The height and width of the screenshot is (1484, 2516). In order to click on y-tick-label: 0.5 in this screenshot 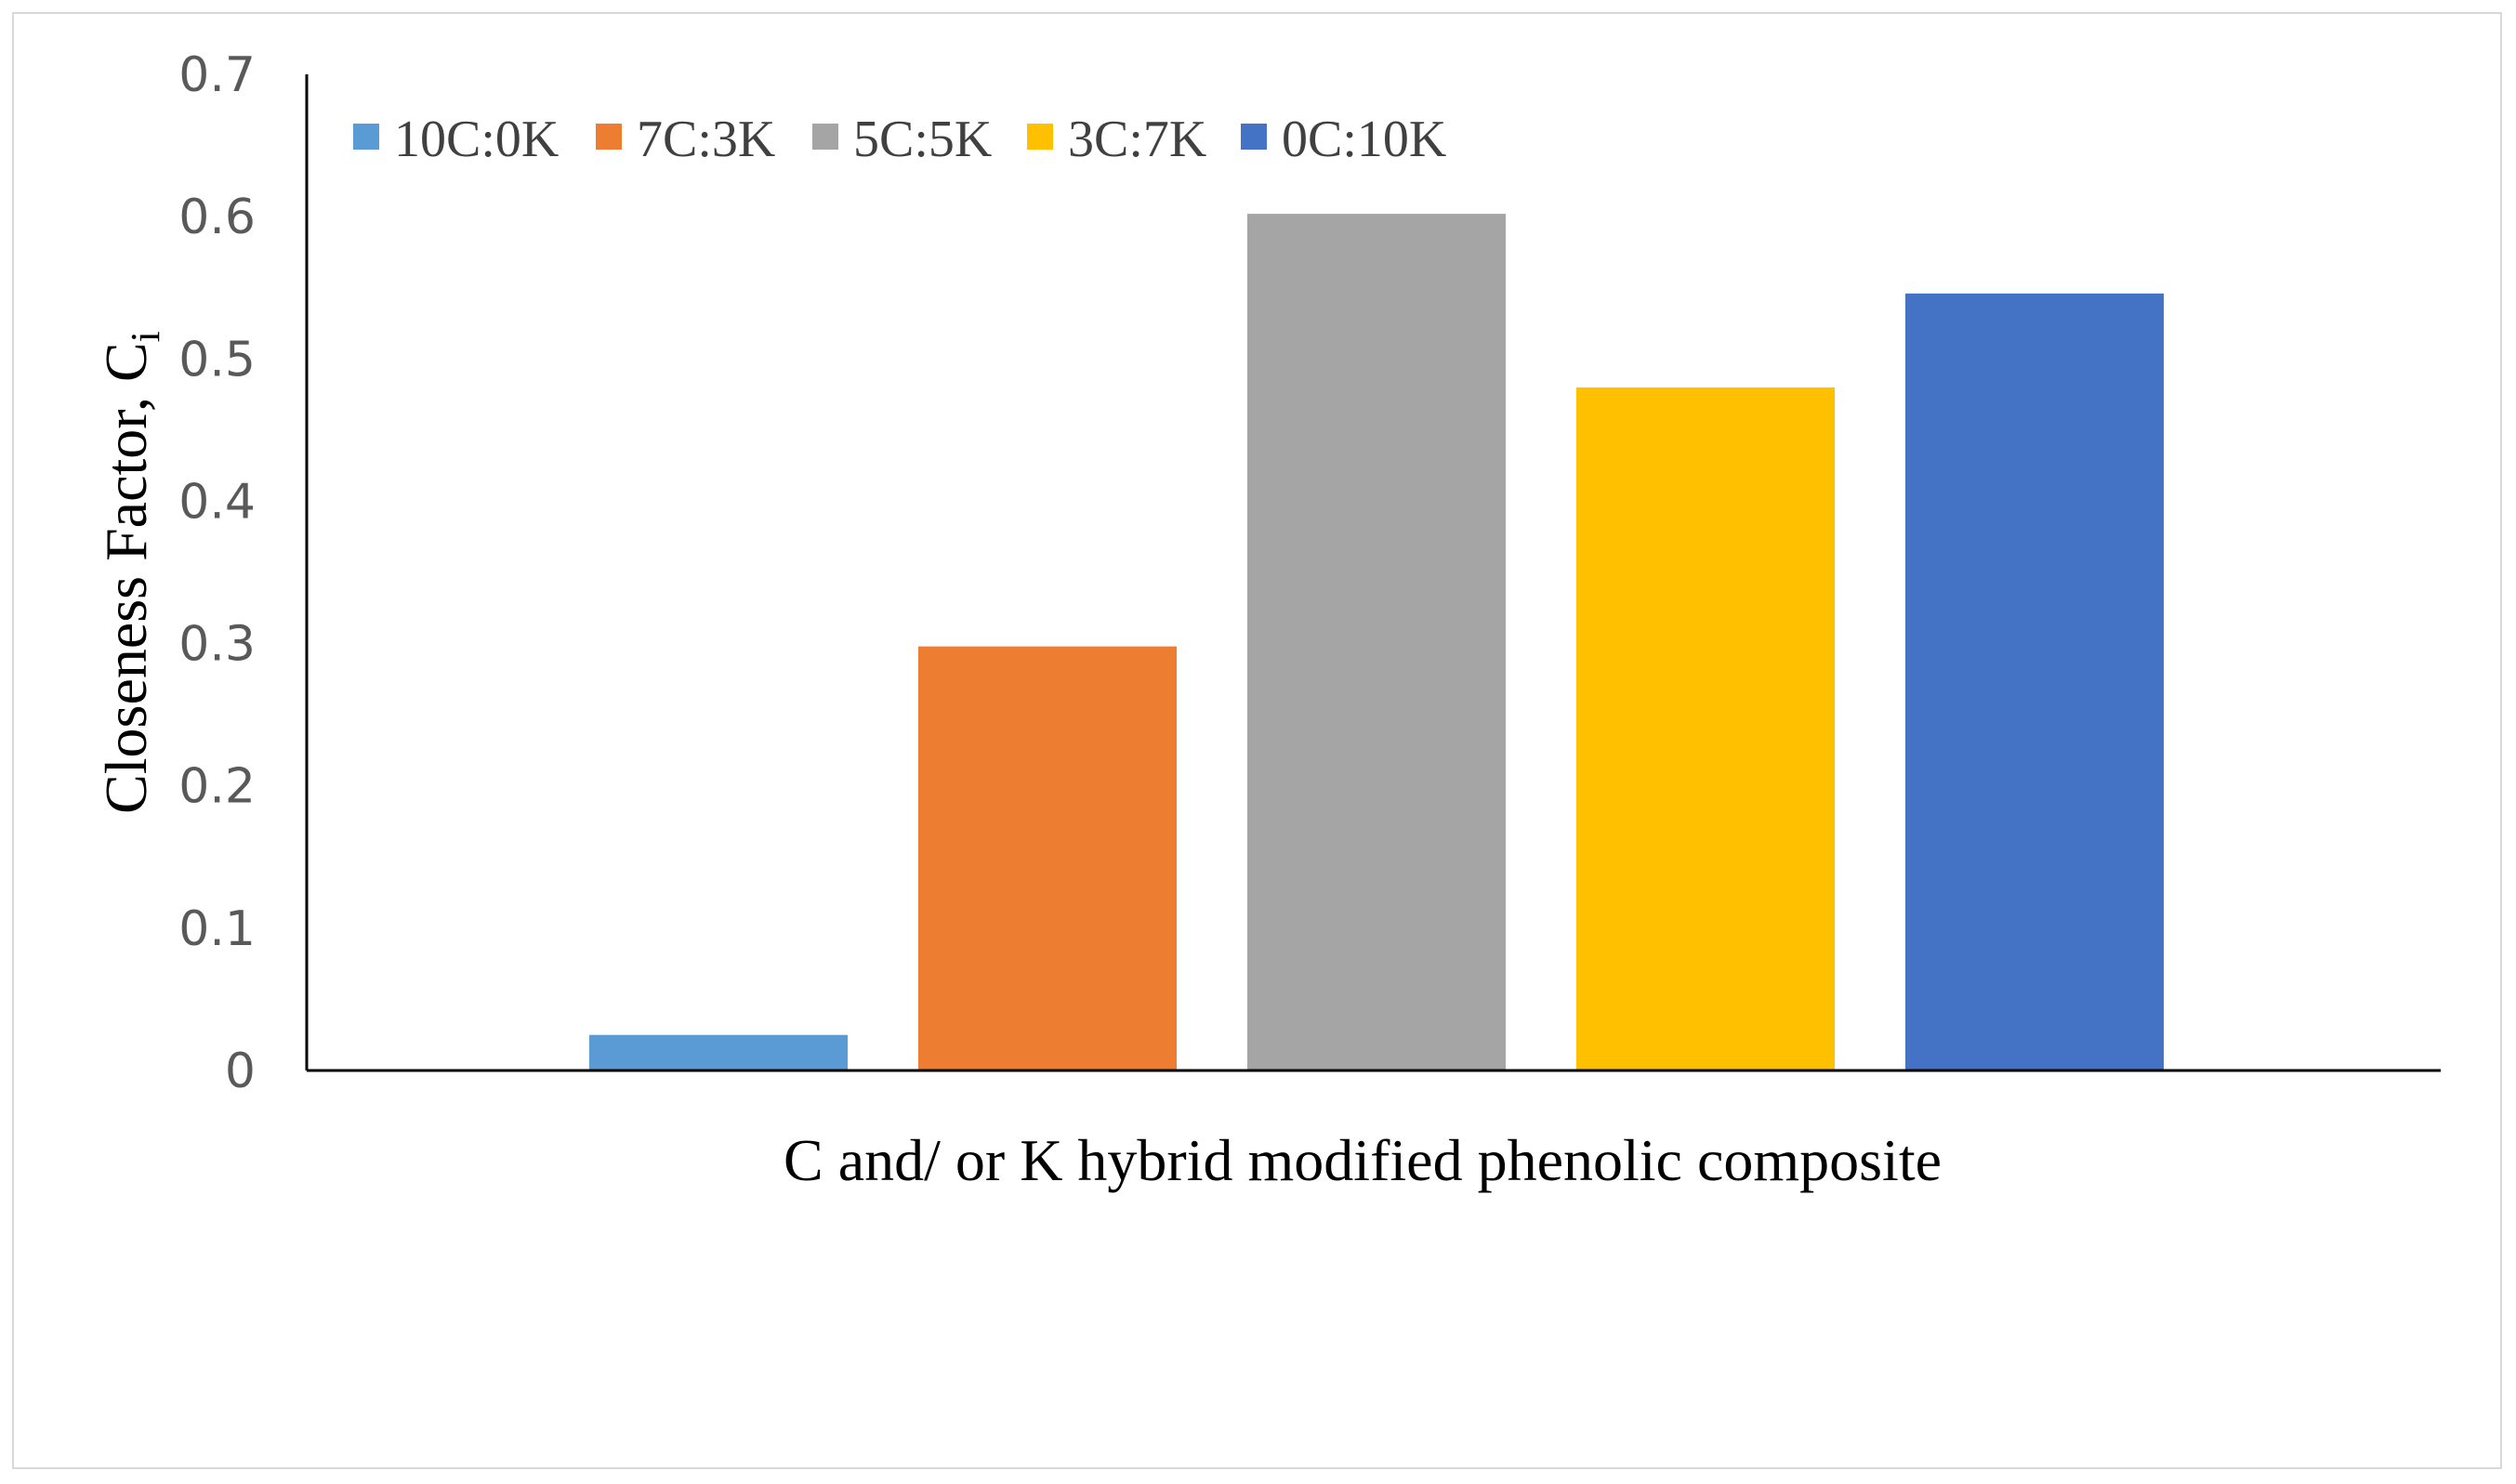, I will do `click(217, 360)`.